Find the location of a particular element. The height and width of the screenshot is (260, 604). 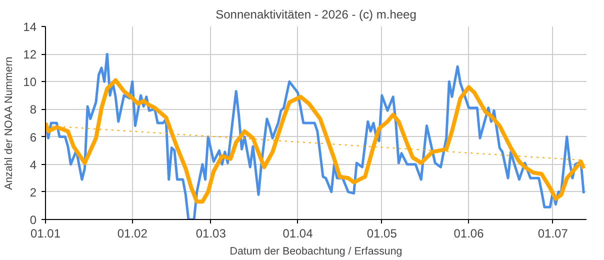

x-tick-label: 01.02 is located at coordinates (132, 233).